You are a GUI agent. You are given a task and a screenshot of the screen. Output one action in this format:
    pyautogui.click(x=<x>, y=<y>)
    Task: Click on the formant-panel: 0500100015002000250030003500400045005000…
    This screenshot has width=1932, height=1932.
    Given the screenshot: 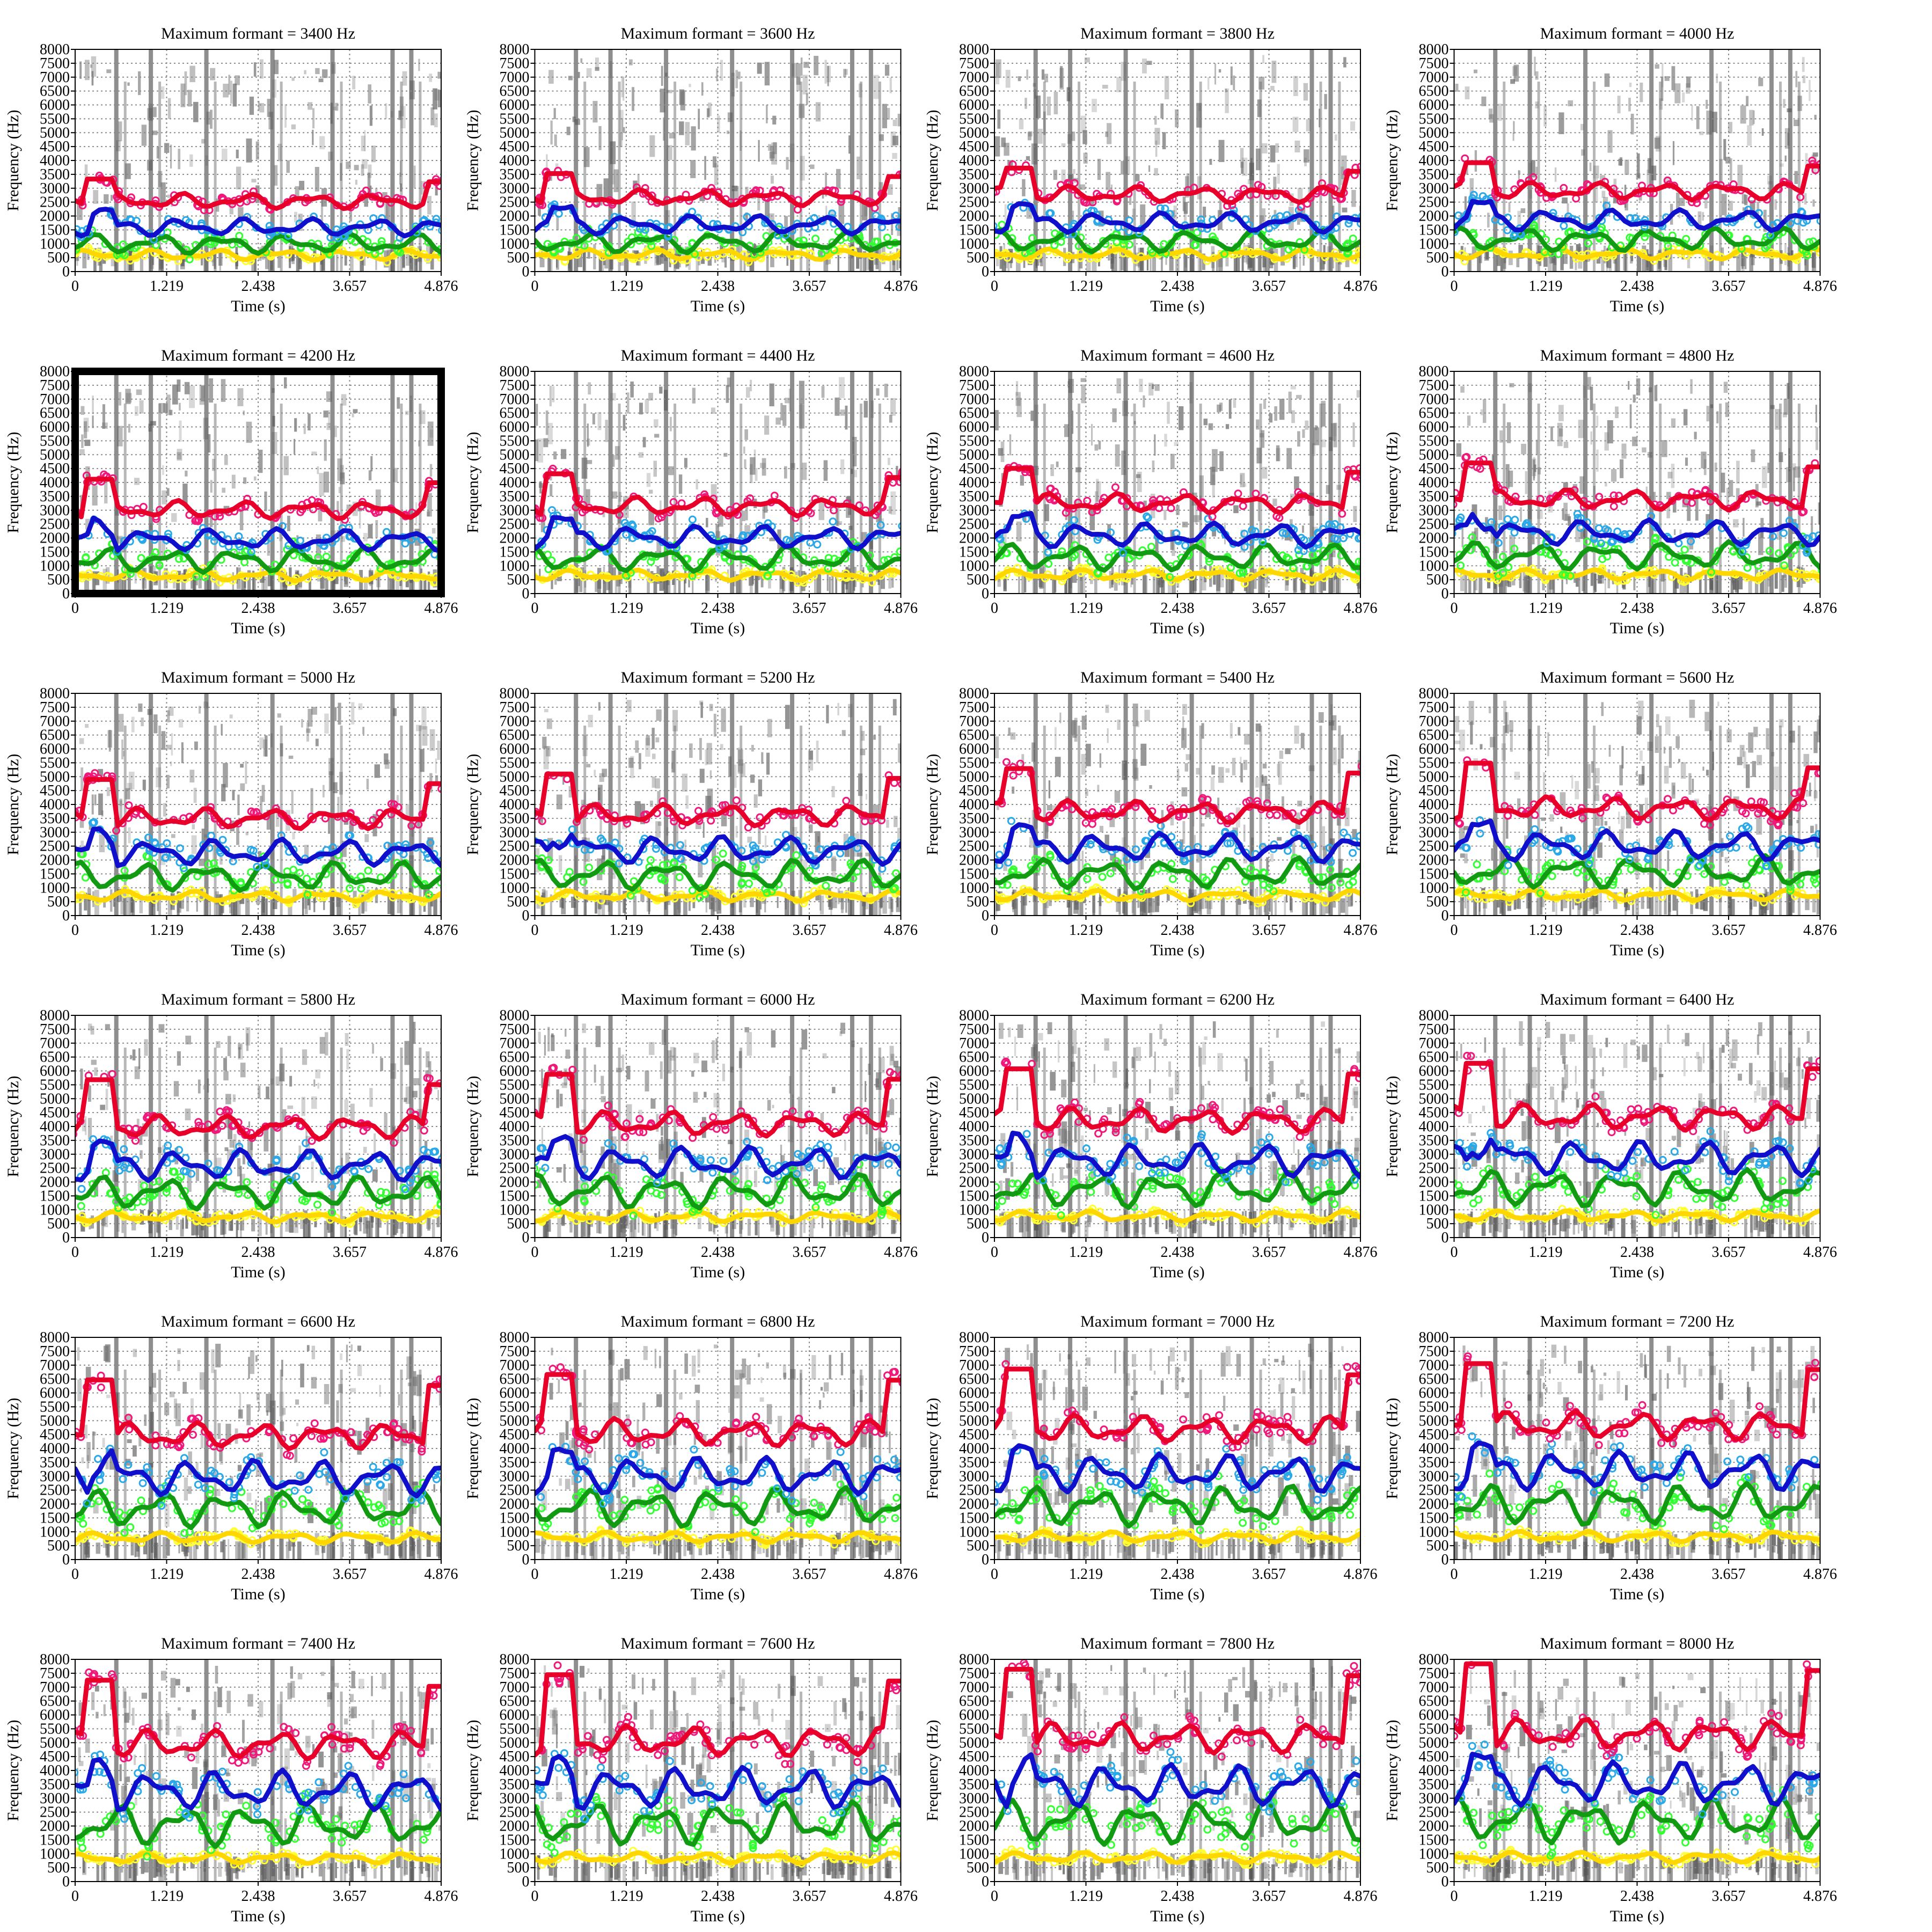 What is the action you would take?
    pyautogui.click(x=231, y=170)
    